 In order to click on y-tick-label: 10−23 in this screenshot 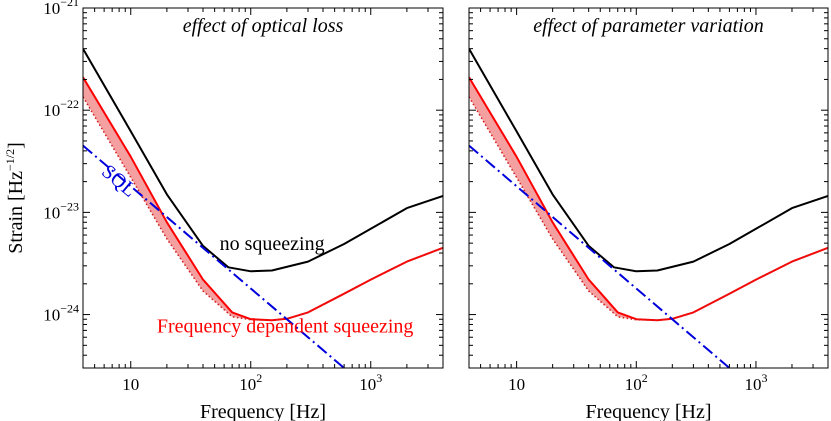, I will do `click(61, 210)`.